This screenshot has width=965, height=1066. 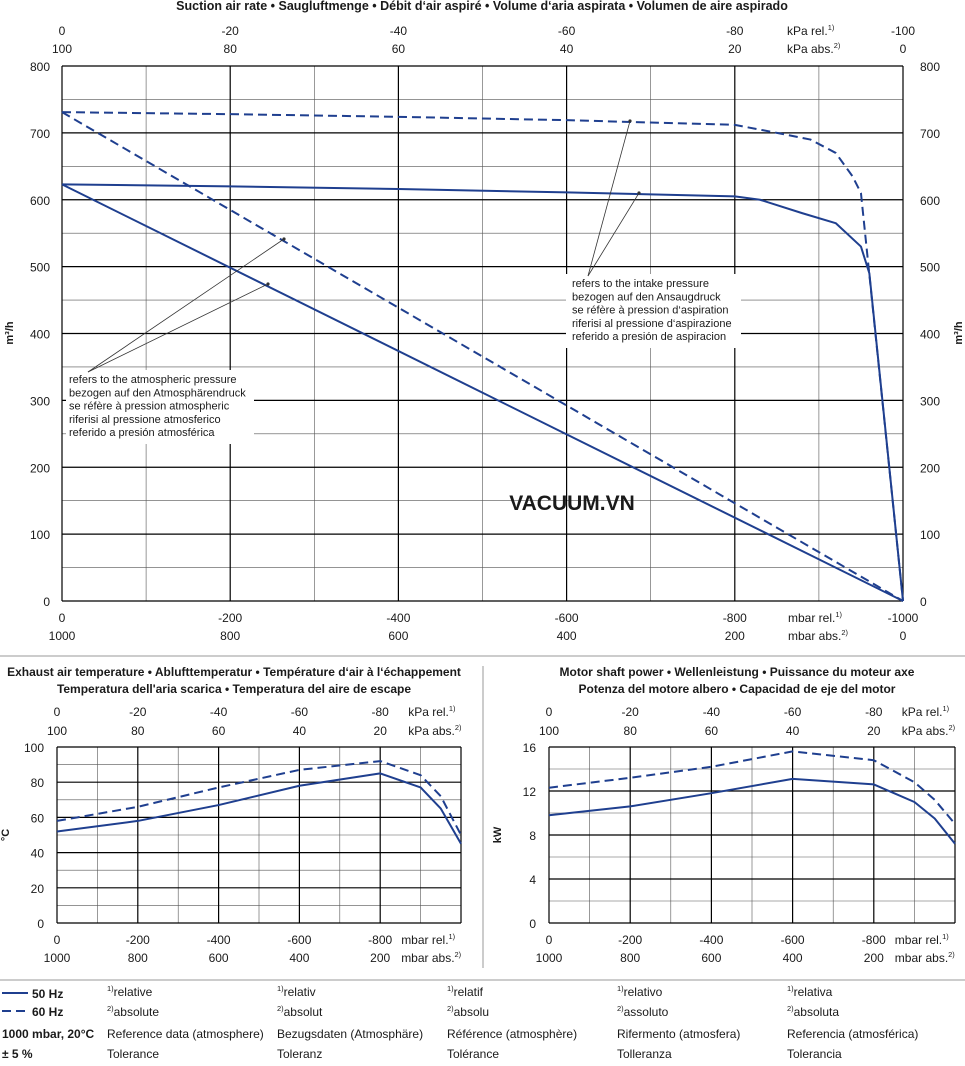 I want to click on x-top-kpa-abs-label: 20, so click(x=735, y=49).